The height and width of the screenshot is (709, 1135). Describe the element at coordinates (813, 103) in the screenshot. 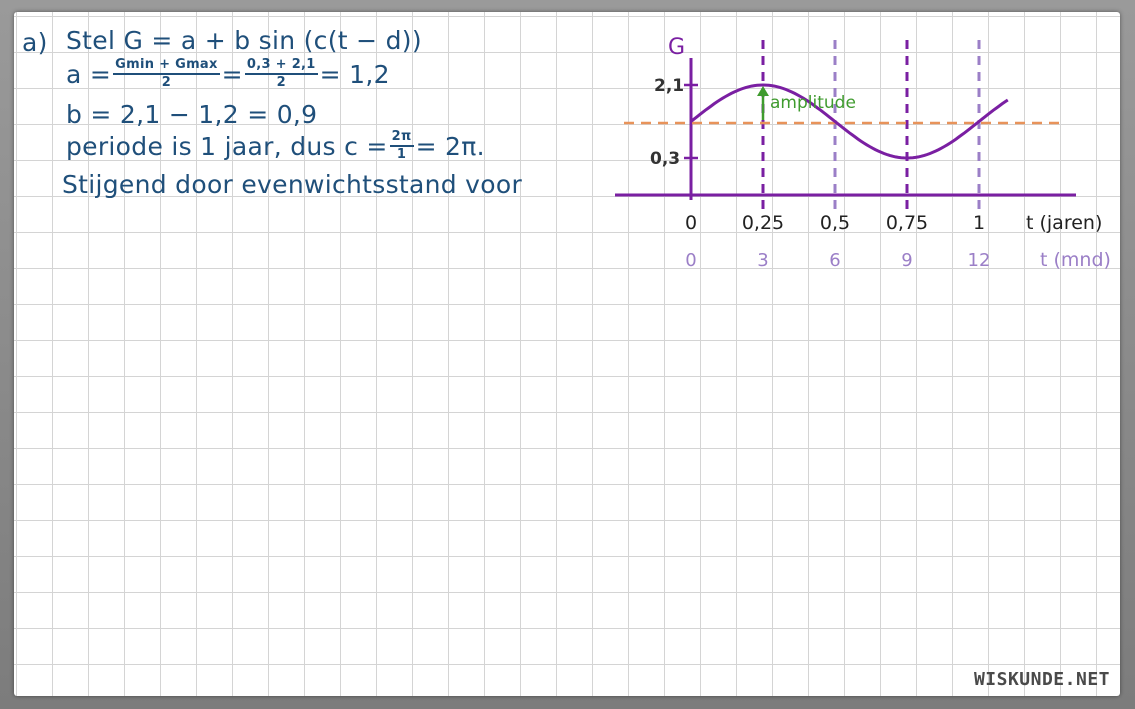

I see `amplitude-label: amplitude` at that location.